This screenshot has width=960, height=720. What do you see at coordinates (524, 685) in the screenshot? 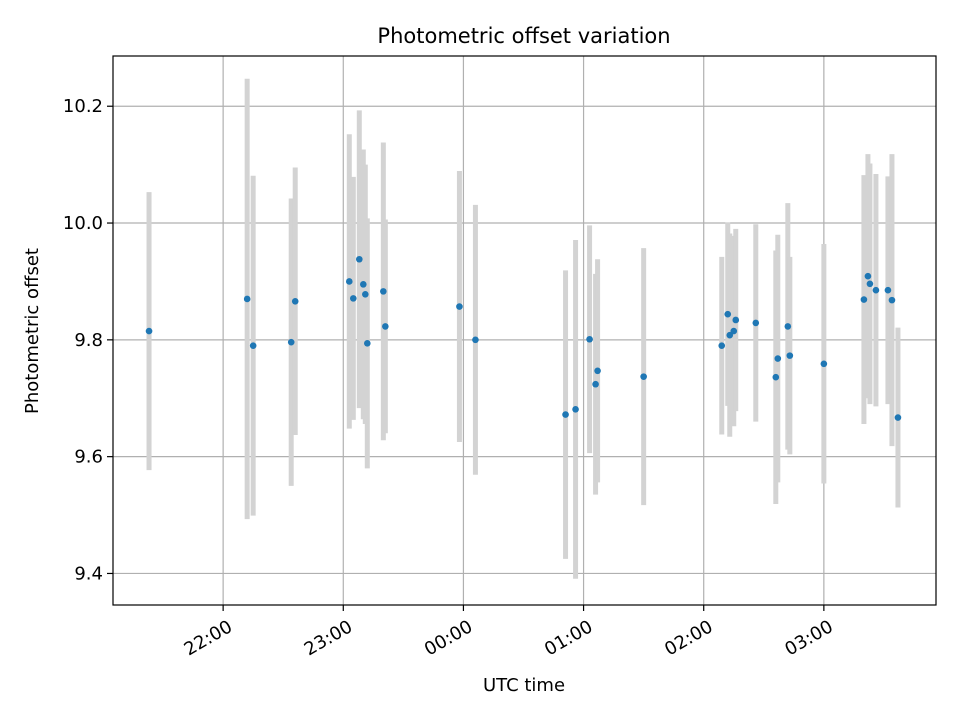
I see `x-axis-label: UTC time` at bounding box center [524, 685].